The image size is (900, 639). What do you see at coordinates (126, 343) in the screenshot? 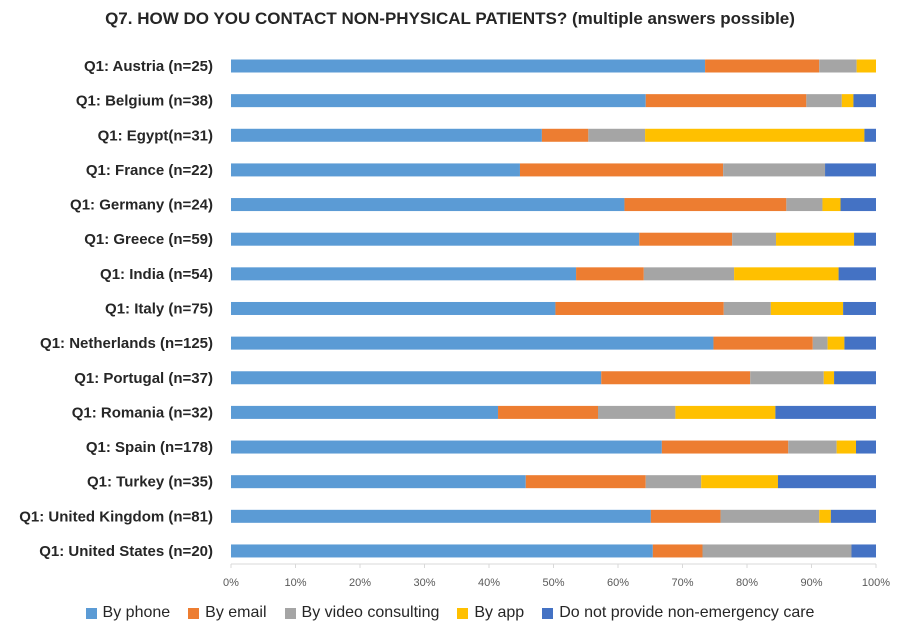
I see `category-label: Q1: Netherlands (n=125)` at bounding box center [126, 343].